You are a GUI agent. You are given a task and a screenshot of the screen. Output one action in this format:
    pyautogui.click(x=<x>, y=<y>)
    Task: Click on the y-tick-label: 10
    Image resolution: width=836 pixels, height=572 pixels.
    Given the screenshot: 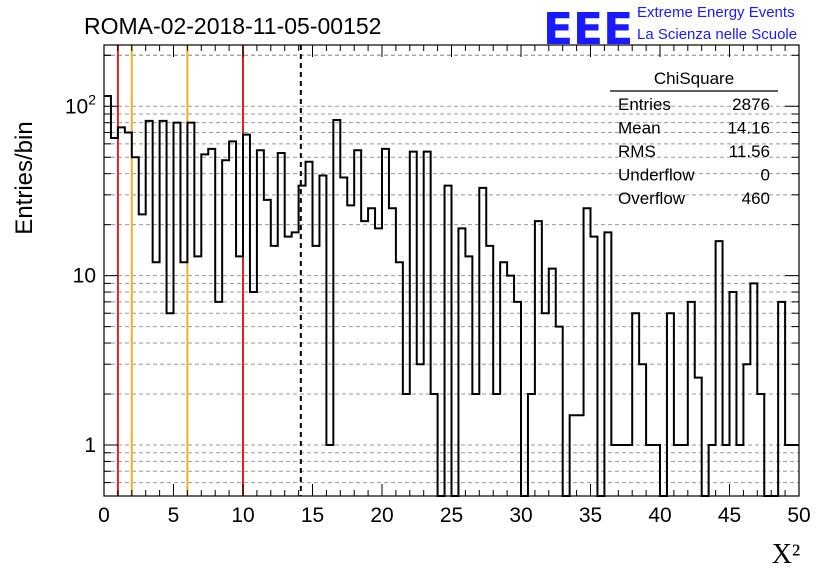 What is the action you would take?
    pyautogui.click(x=84, y=276)
    